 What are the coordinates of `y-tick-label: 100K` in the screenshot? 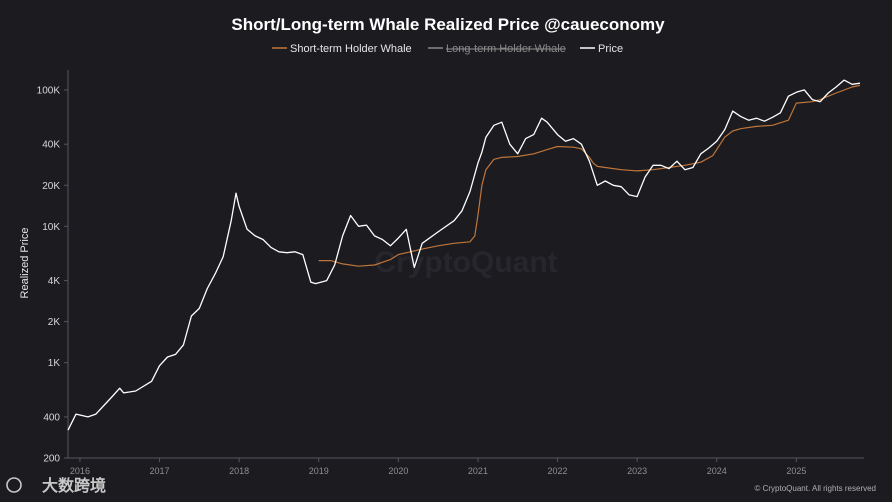 It's located at (49, 90).